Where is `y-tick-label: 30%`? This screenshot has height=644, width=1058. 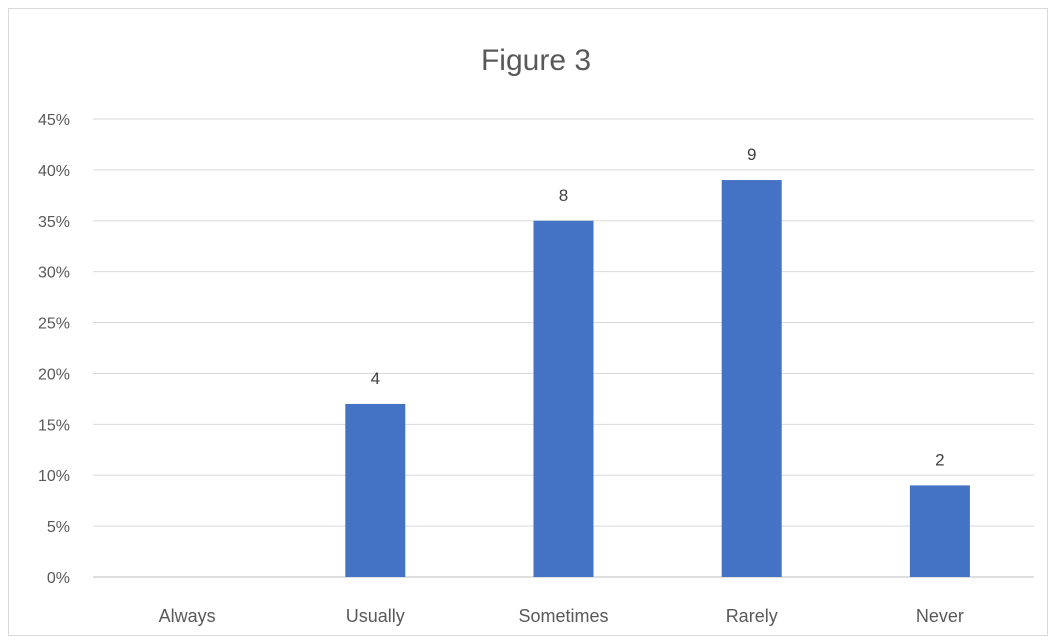
y-tick-label: 30% is located at coordinates (54, 273).